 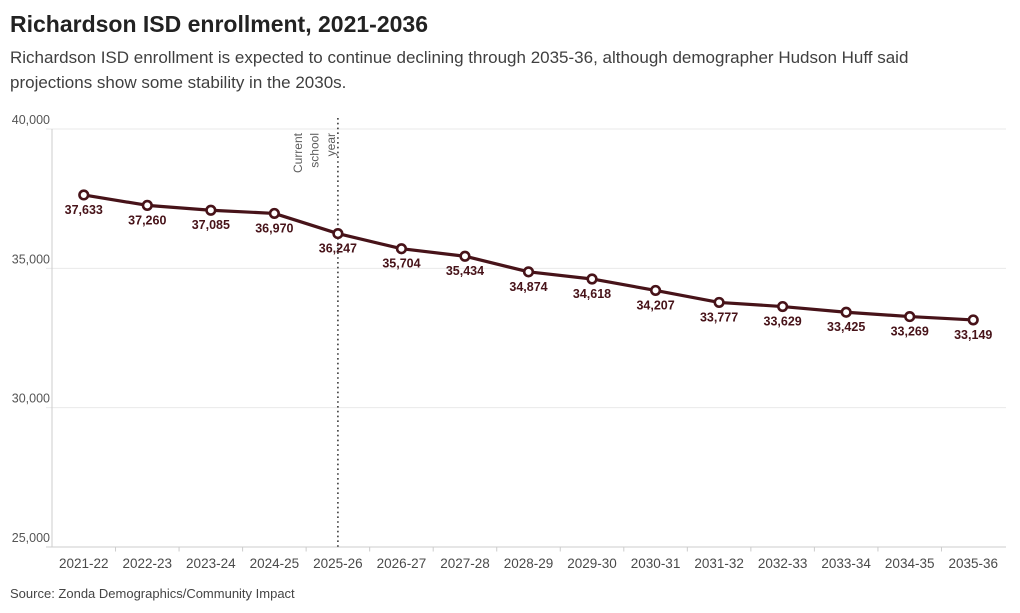 I want to click on x-axis-tick-label: 2022-23, so click(x=148, y=563).